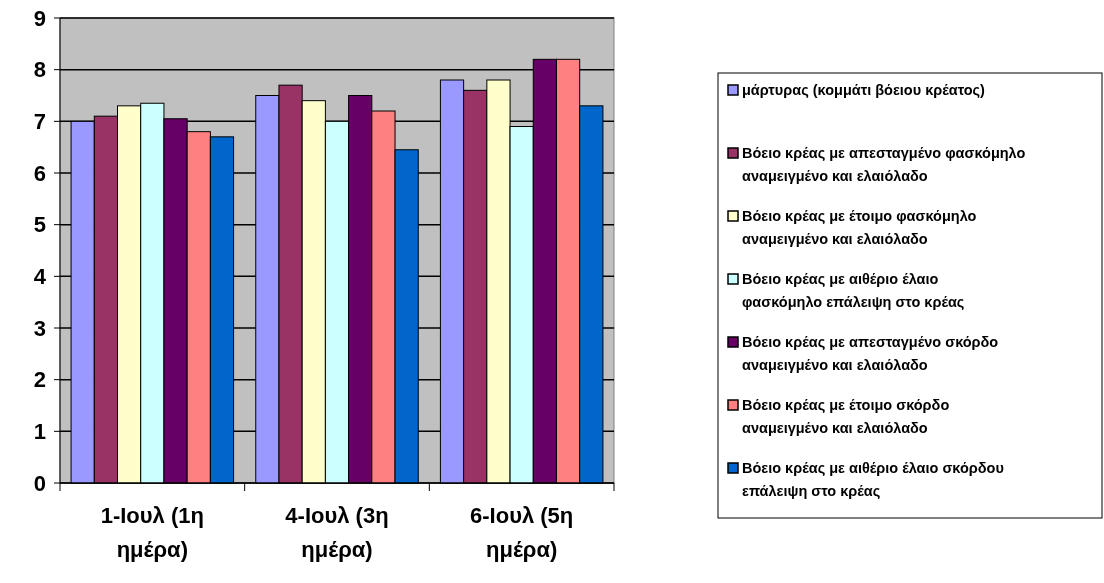 This screenshot has height=583, width=1104. What do you see at coordinates (39, 225) in the screenshot?
I see `y-tick-label: 5` at bounding box center [39, 225].